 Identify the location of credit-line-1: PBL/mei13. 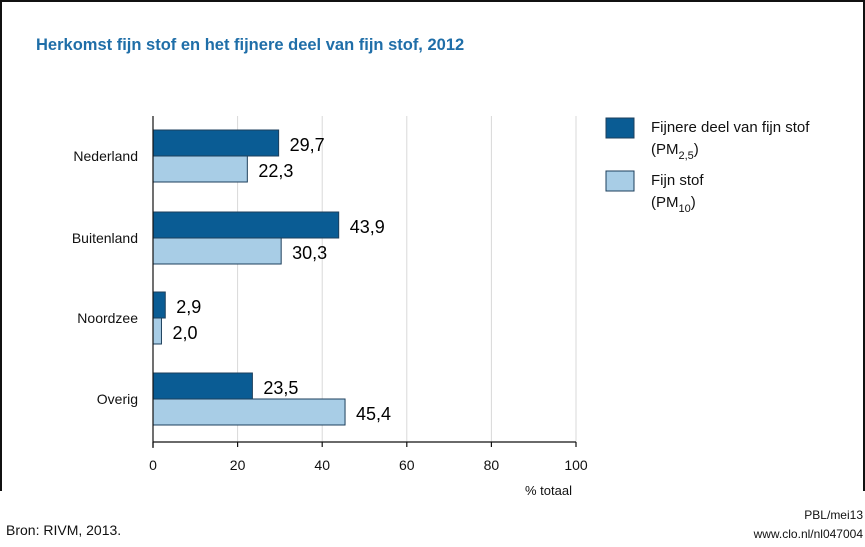
(833, 515).